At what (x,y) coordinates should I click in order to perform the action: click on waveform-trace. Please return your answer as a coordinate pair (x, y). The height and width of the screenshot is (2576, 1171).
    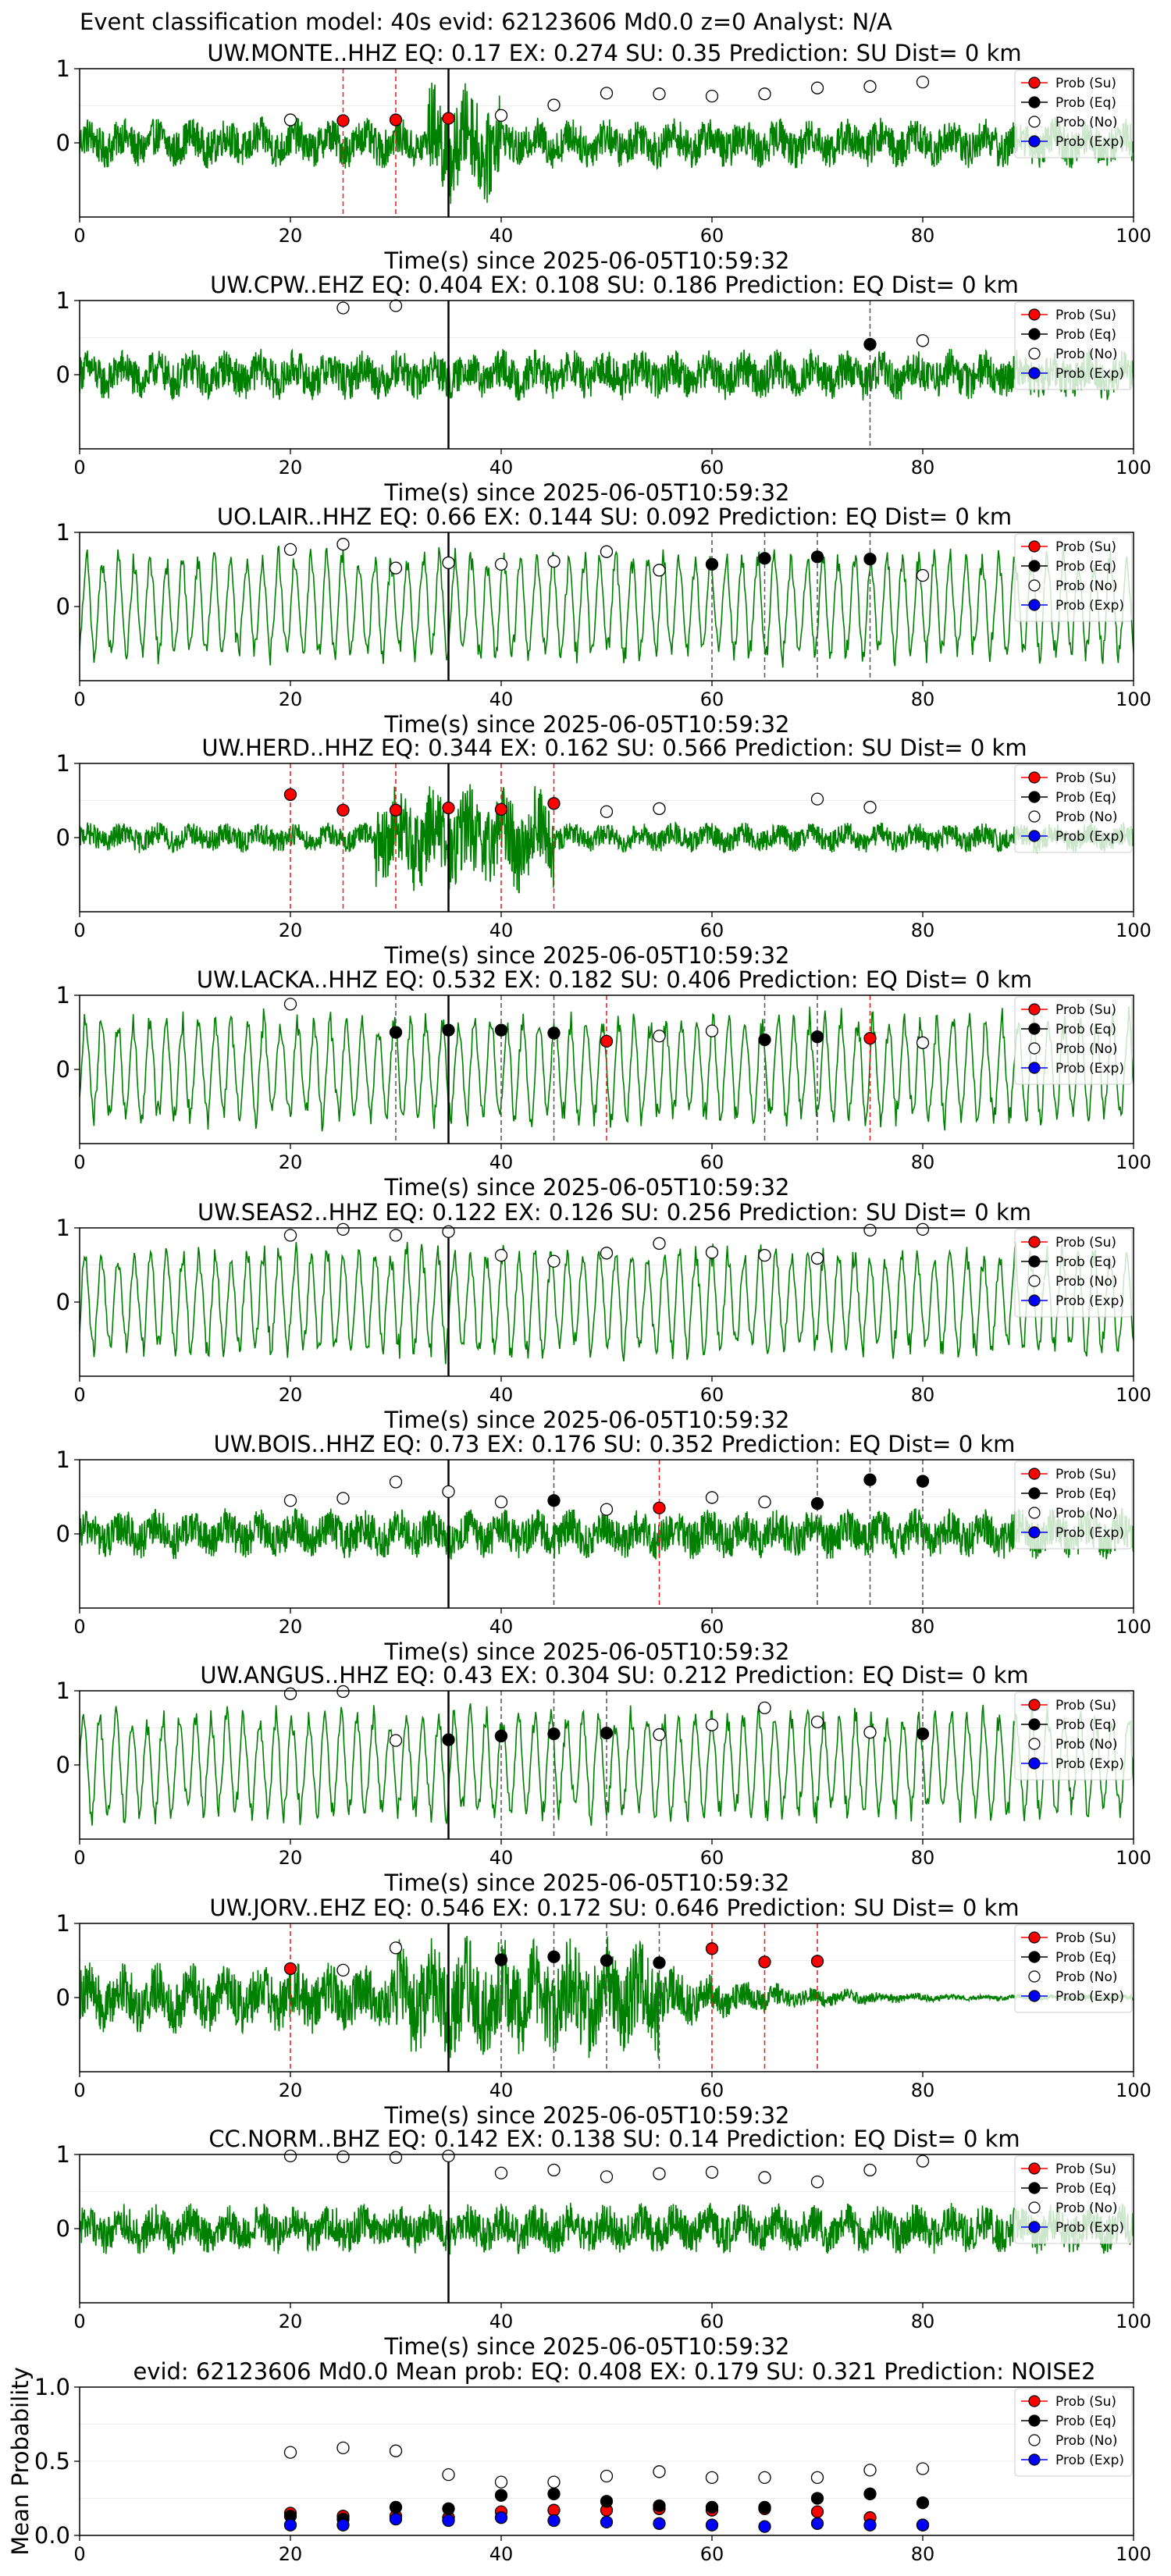
    Looking at the image, I should click on (607, 1069).